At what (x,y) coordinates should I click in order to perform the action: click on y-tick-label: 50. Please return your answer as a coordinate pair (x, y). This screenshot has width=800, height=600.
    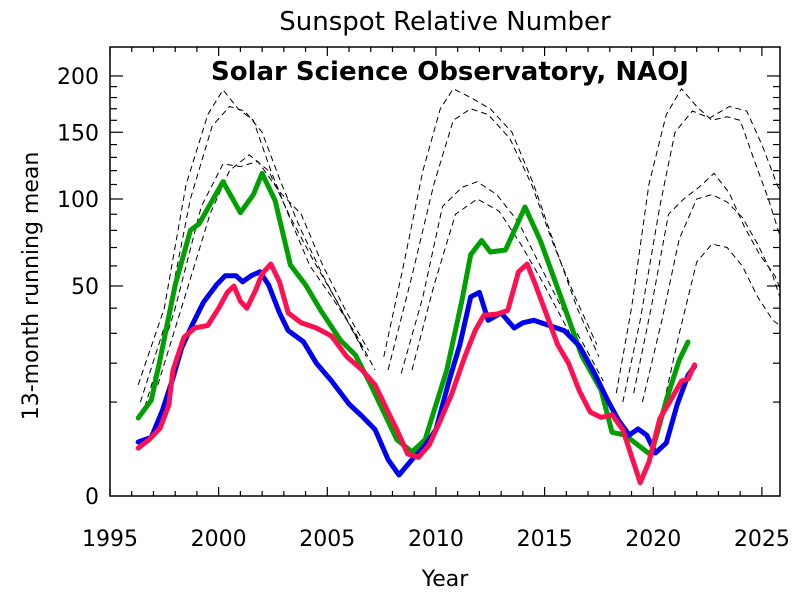
    Looking at the image, I should click on (85, 287).